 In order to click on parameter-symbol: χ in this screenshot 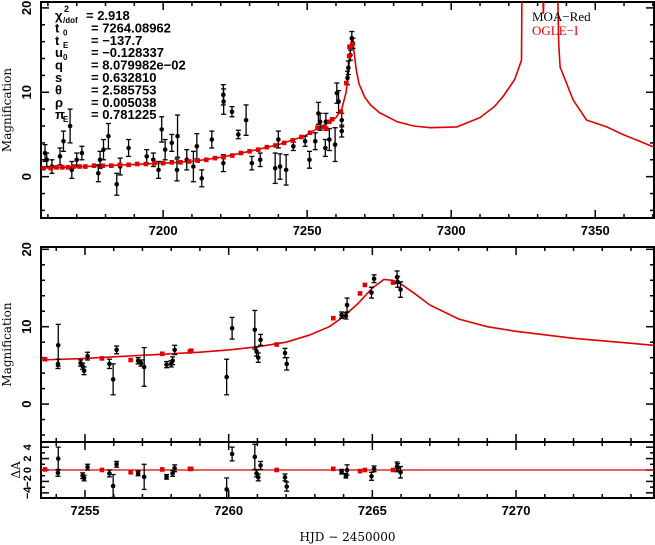, I will do `click(59, 15)`.